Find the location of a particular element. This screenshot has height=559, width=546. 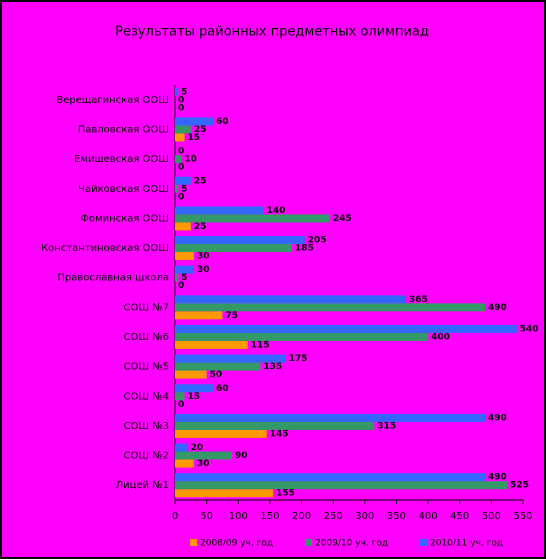

value-label: 20 is located at coordinates (197, 448).